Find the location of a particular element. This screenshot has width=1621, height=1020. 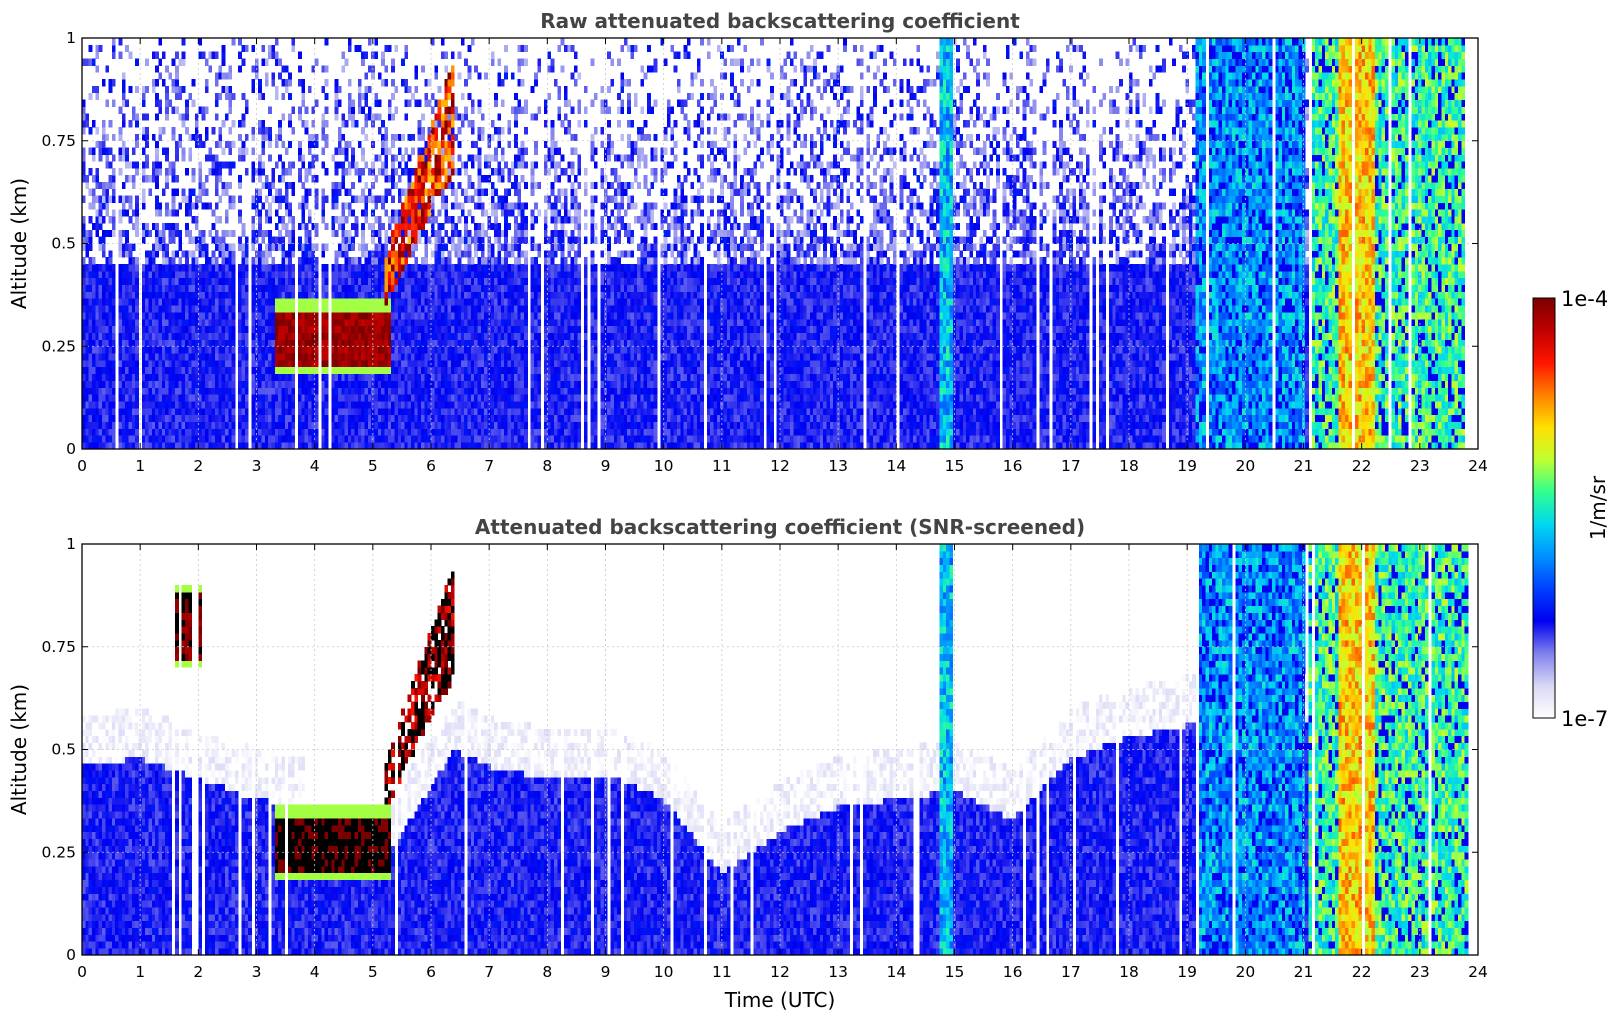

colorbar-max-label: 1e-4 is located at coordinates (1584, 299).